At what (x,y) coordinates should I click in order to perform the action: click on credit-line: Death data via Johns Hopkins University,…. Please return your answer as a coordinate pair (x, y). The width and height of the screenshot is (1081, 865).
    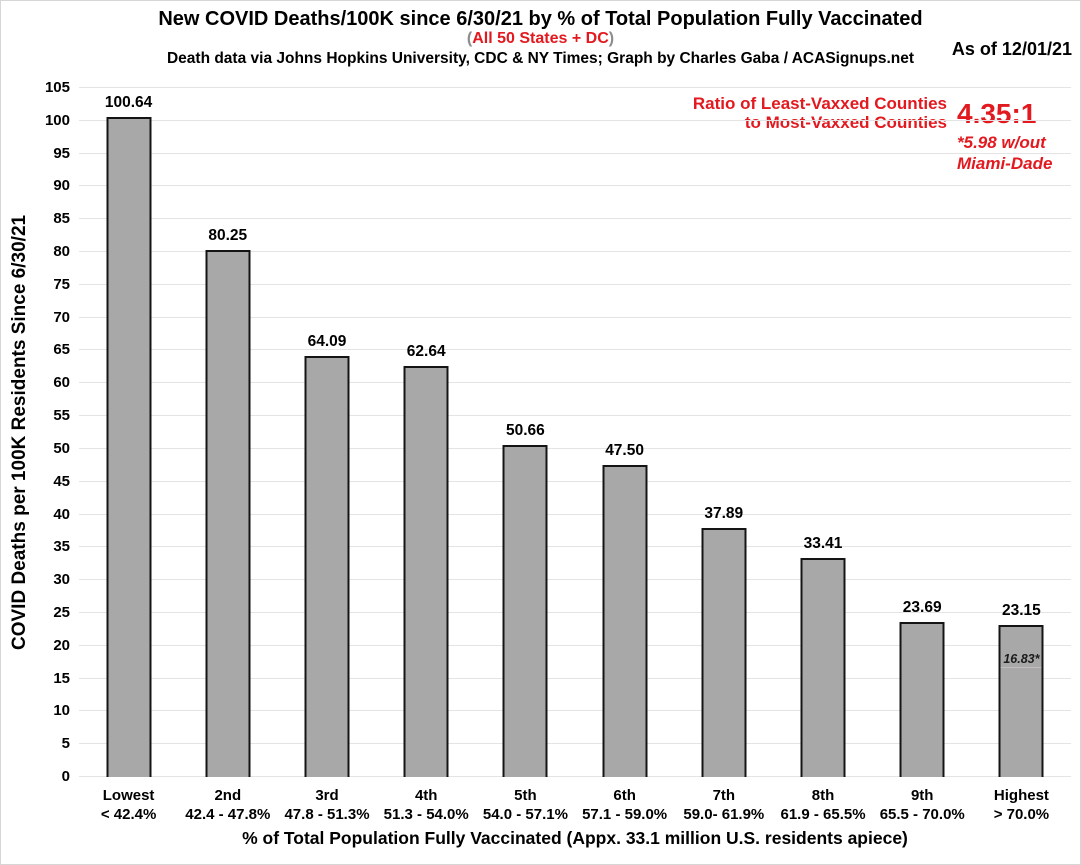
    Looking at the image, I should click on (540, 58).